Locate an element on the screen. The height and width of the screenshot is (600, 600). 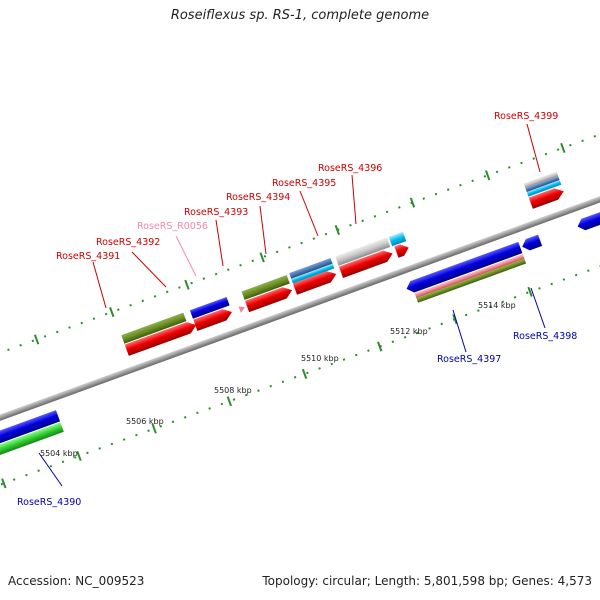
gene-4399-steel is located at coordinates (542, 184).